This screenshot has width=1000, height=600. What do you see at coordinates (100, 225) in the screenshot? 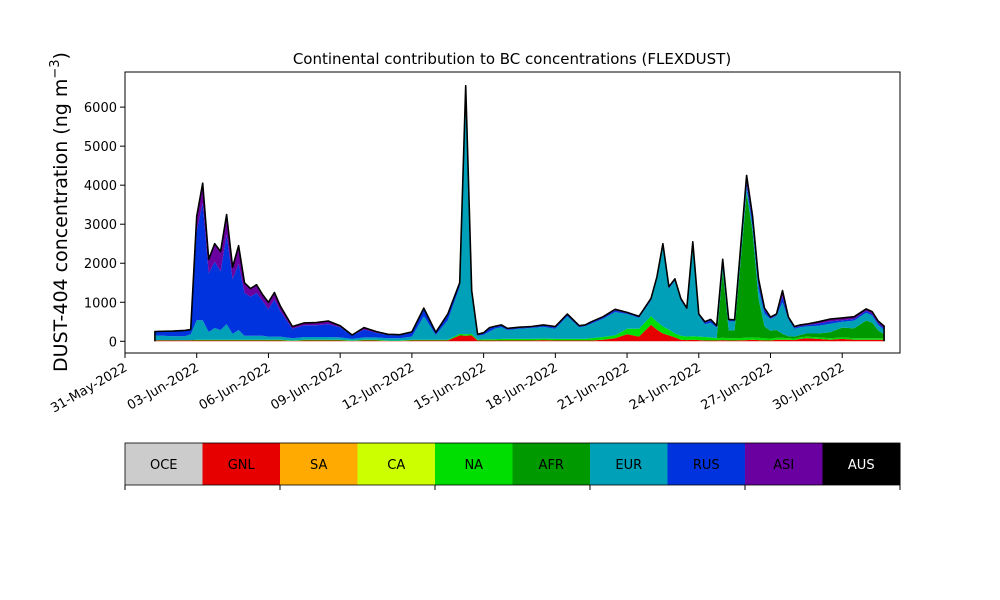
I see `y-tick-label: 3000` at bounding box center [100, 225].